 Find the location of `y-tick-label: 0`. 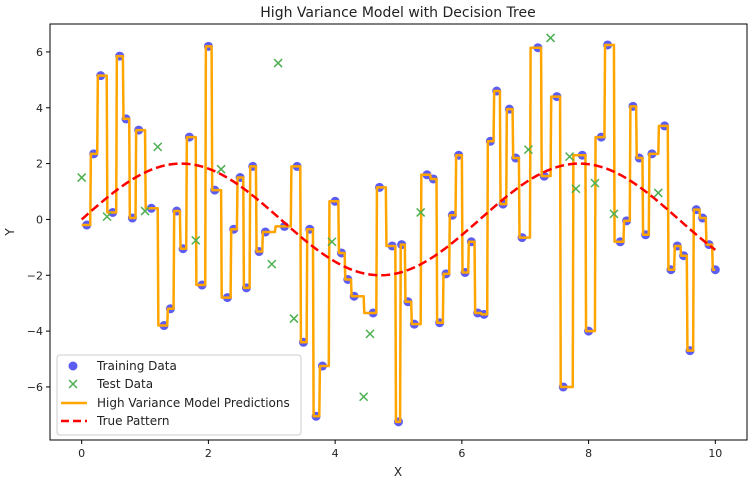

y-tick-label: 0 is located at coordinates (39, 219).